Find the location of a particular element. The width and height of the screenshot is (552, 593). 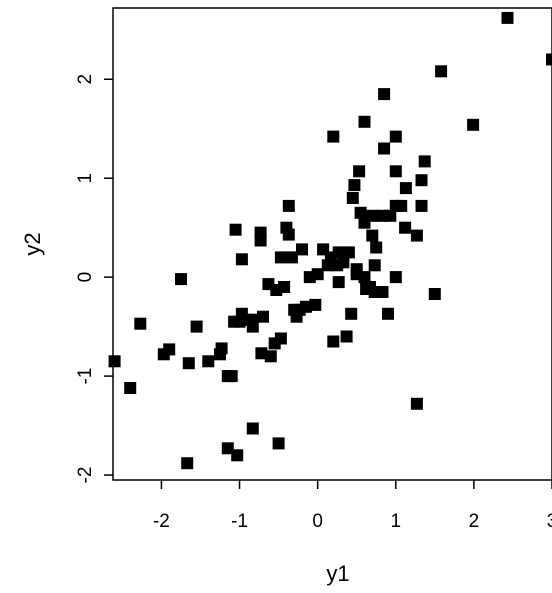

x-tick-label: -1 is located at coordinates (239, 521).